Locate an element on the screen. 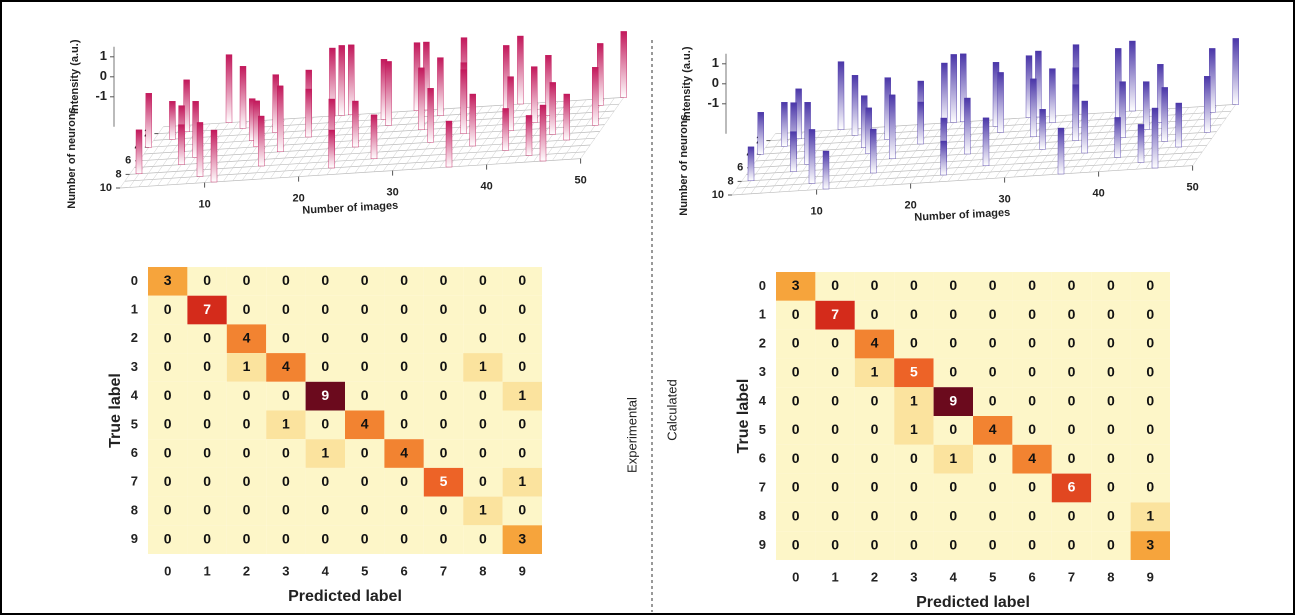 This screenshot has height=615, width=1295. cell-label: 7 is located at coordinates (835, 314).